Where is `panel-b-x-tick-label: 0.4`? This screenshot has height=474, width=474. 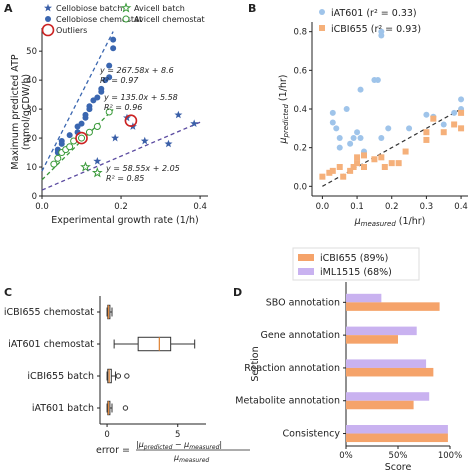 panel-b-x-tick-label: 0.4 is located at coordinates (461, 207).